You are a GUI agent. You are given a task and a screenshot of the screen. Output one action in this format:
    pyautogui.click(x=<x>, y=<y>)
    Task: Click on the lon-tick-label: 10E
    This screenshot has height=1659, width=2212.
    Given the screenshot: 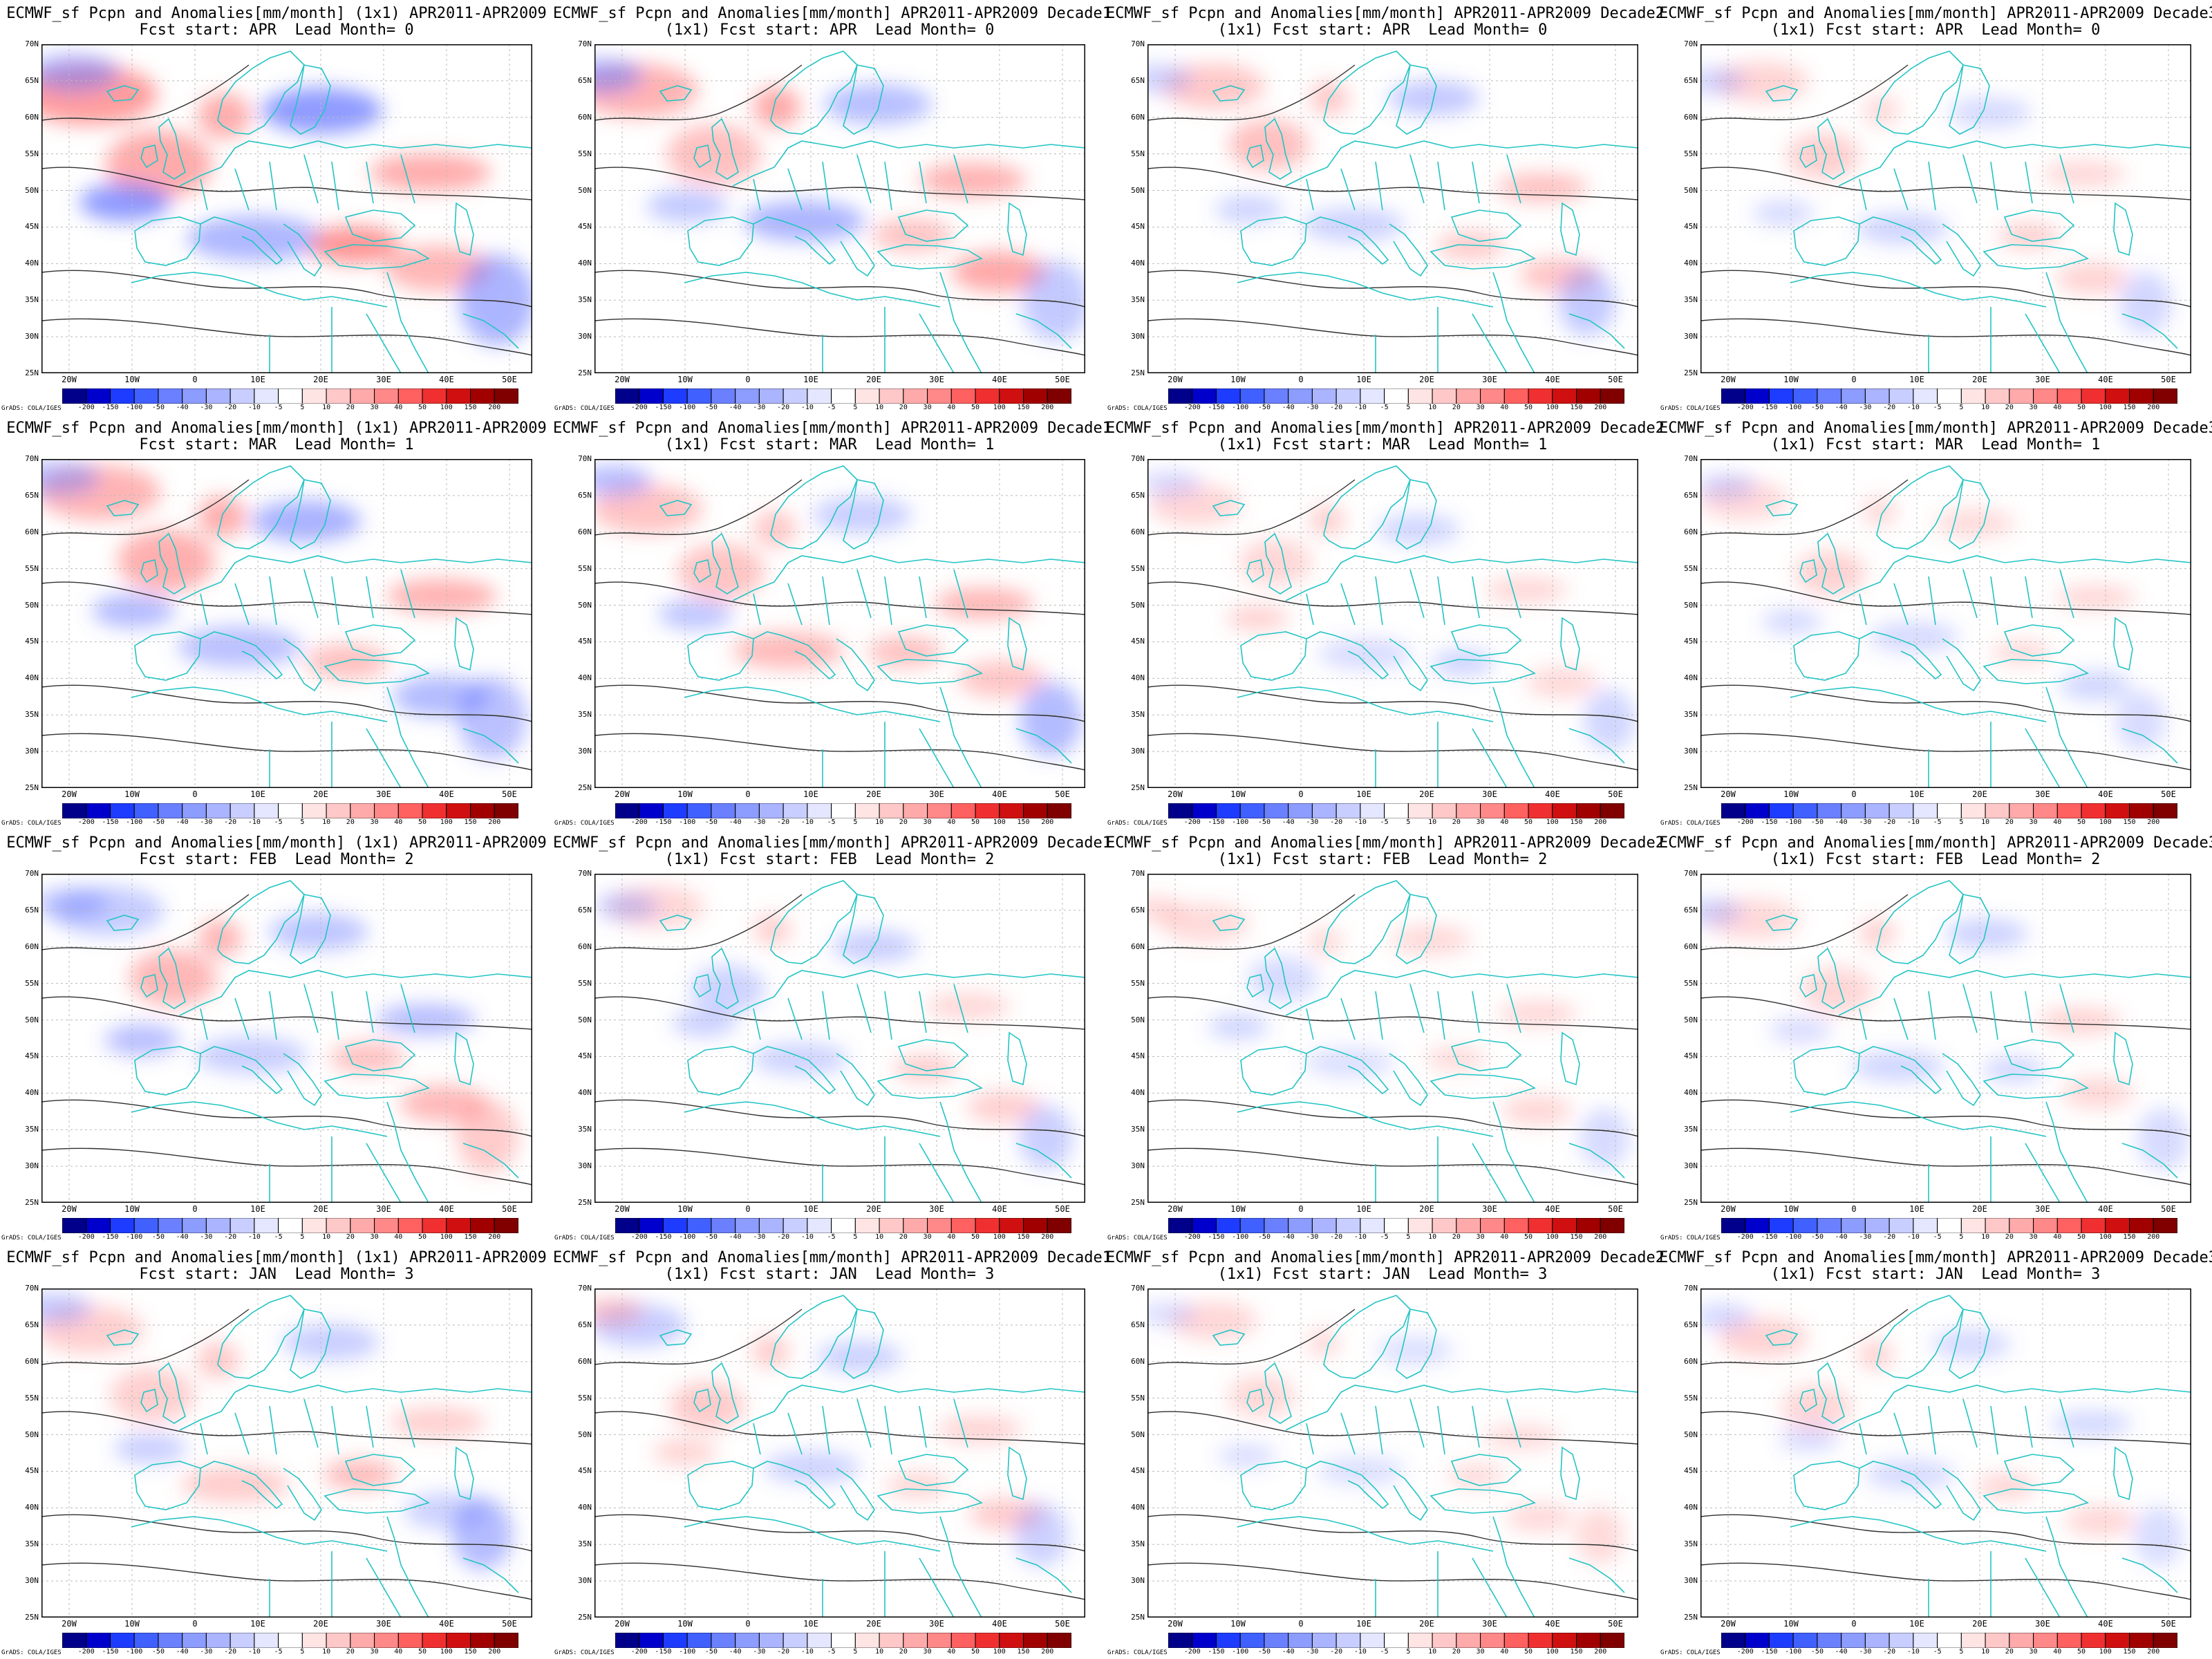 What is the action you would take?
    pyautogui.click(x=1916, y=794)
    